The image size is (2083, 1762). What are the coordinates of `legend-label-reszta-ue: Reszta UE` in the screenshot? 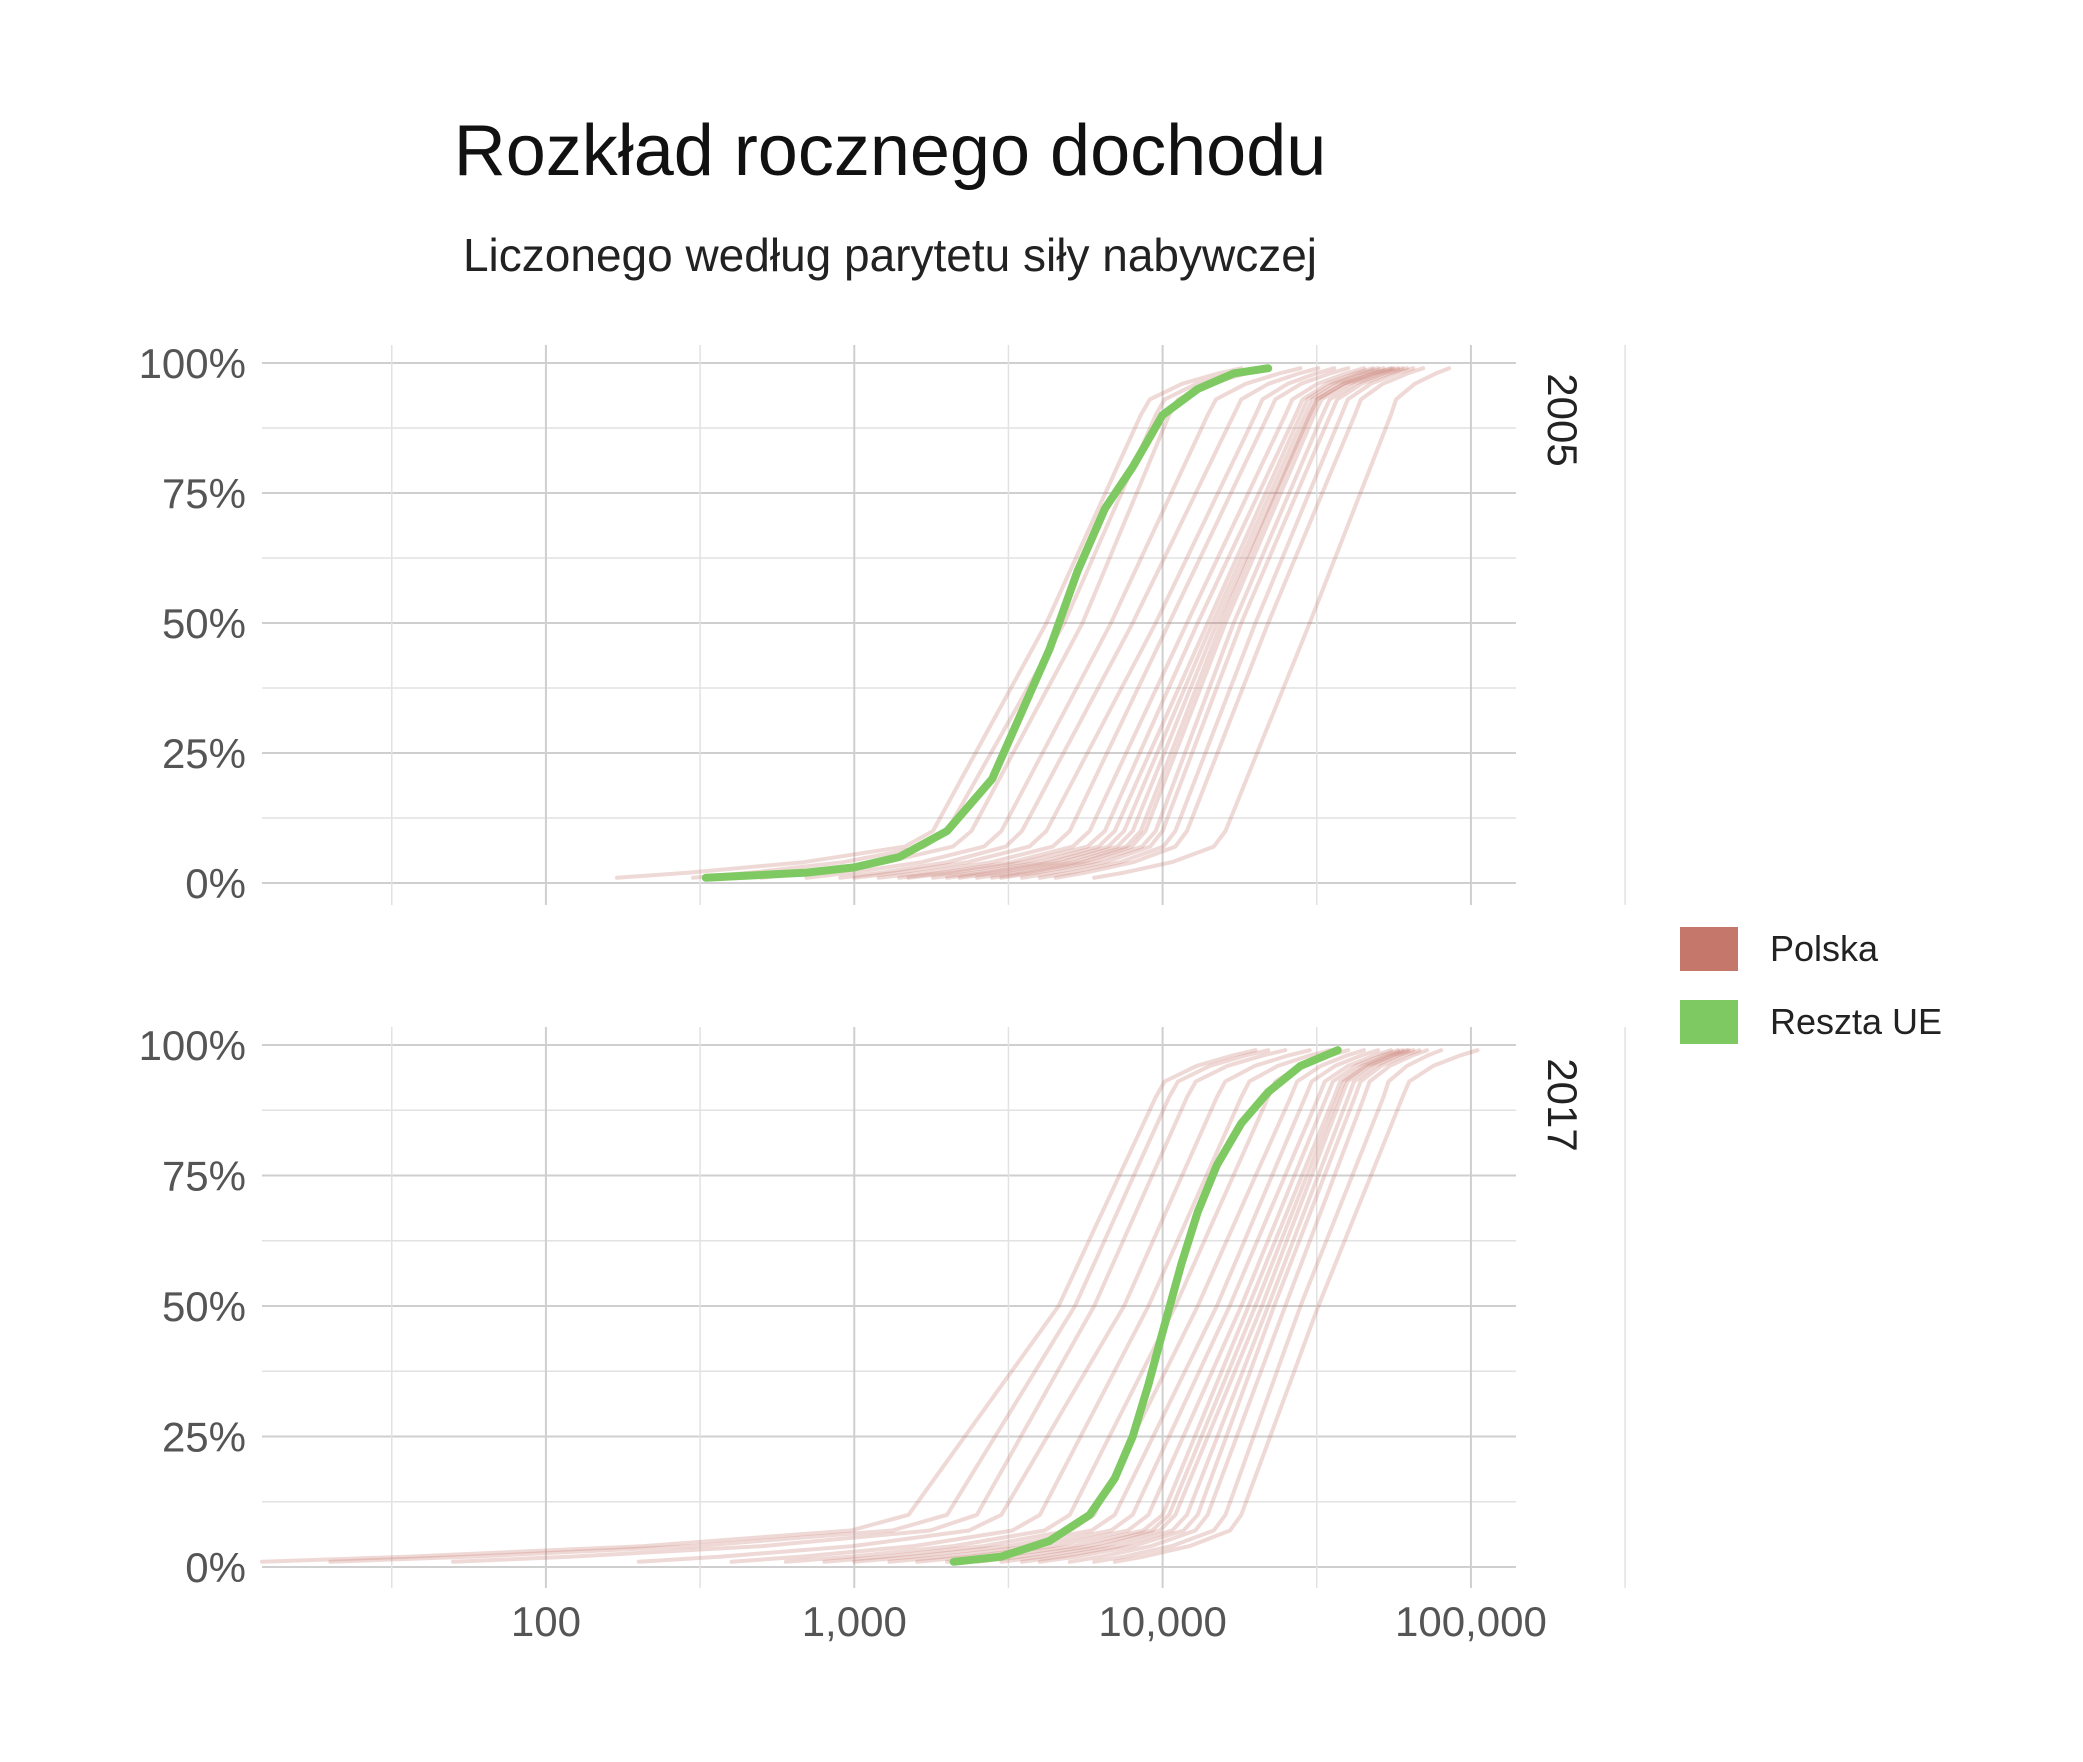 It's located at (1856, 1021).